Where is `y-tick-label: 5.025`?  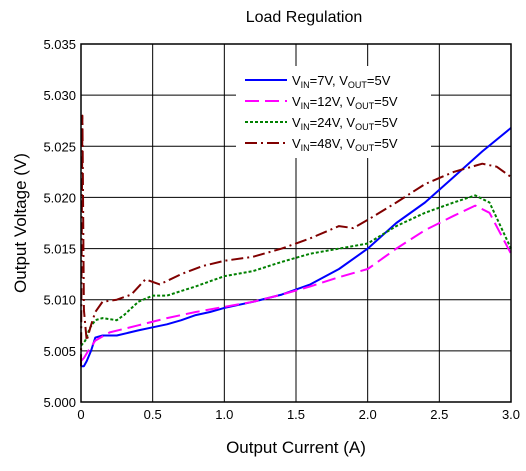 y-tick-label: 5.025 is located at coordinates (59, 146).